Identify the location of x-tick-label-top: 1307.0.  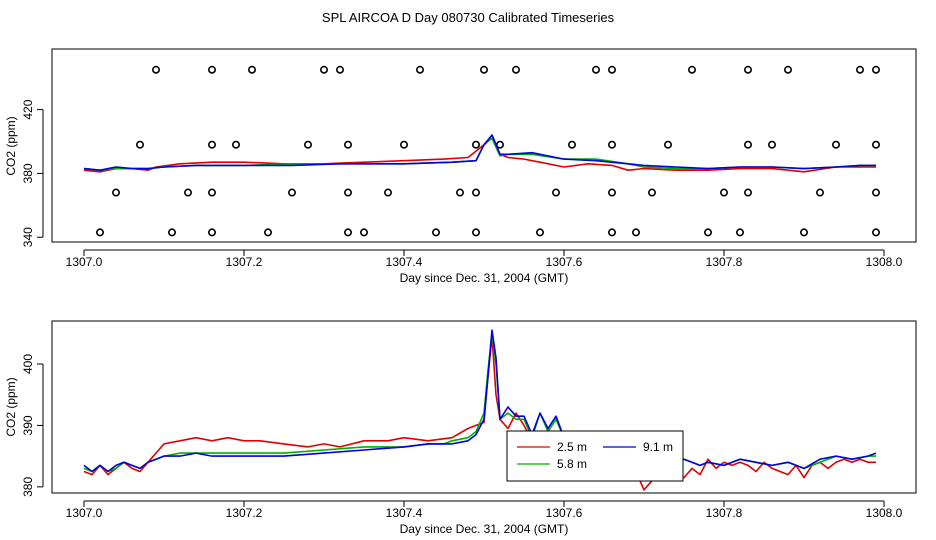
(84, 262).